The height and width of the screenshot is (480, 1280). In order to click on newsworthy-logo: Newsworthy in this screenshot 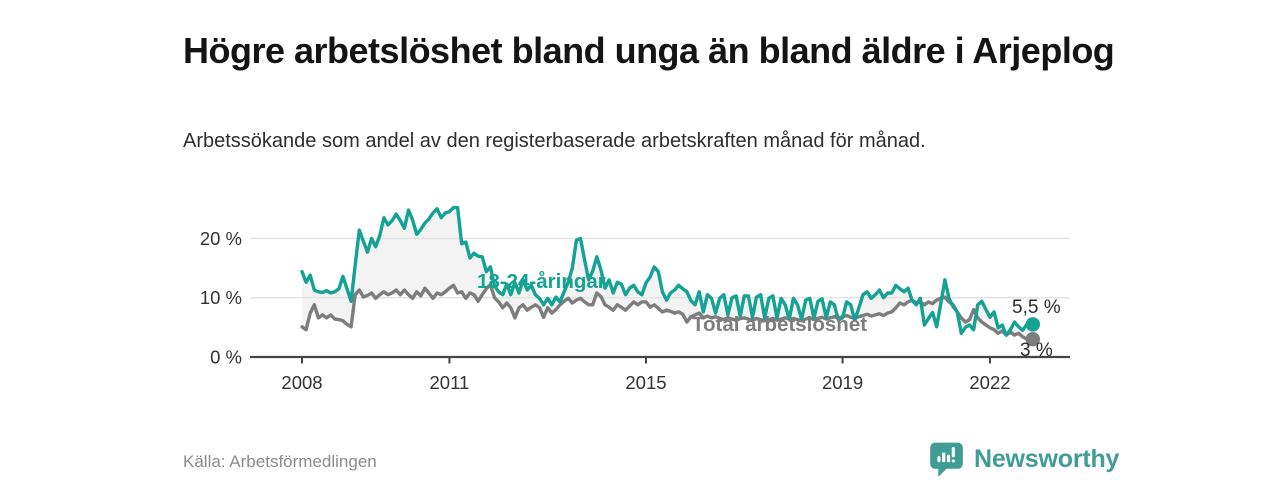, I will do `click(1024, 459)`.